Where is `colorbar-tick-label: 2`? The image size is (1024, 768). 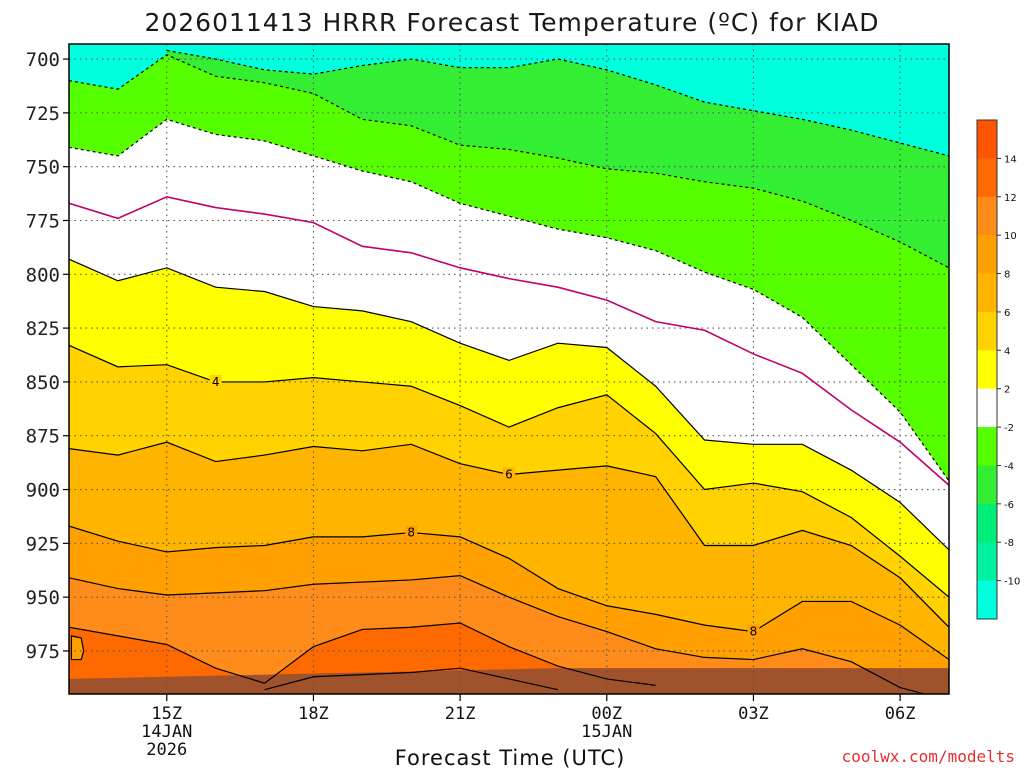 colorbar-tick-label: 2 is located at coordinates (1007, 390).